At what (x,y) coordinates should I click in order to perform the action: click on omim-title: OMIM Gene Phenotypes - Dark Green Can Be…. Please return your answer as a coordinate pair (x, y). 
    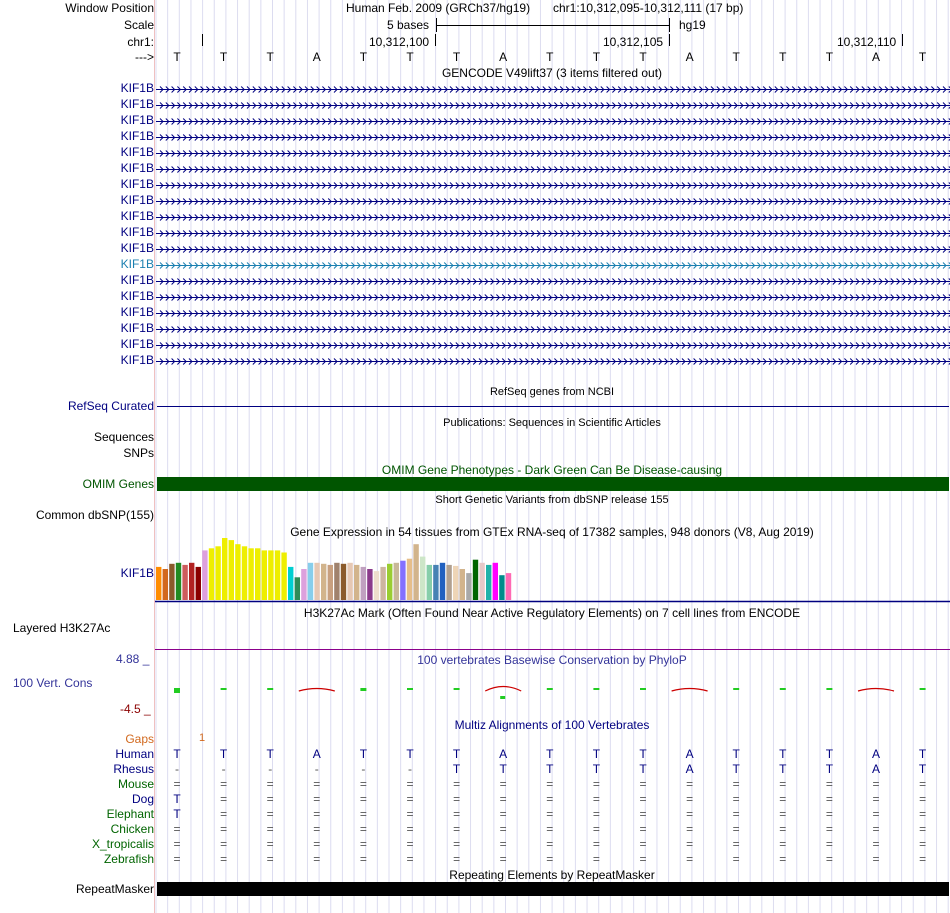
    Looking at the image, I should click on (552, 470).